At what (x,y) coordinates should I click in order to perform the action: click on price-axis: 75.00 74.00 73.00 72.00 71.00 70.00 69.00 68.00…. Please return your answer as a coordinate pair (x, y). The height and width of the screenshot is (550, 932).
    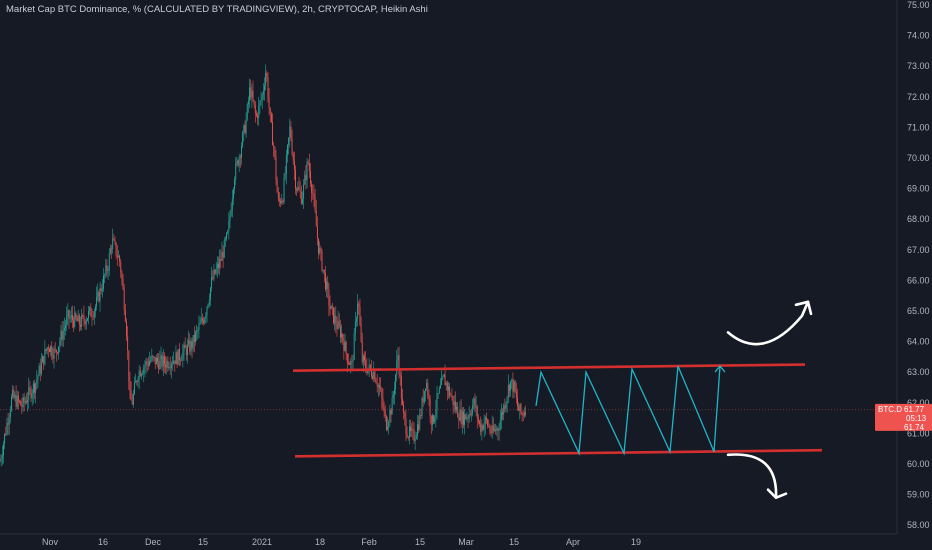
    Looking at the image, I should click on (913, 267).